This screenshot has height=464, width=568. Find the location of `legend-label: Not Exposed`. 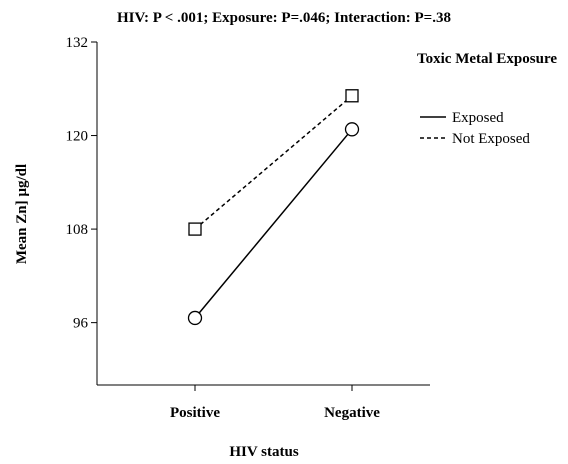

legend-label: Not Exposed is located at coordinates (491, 139).